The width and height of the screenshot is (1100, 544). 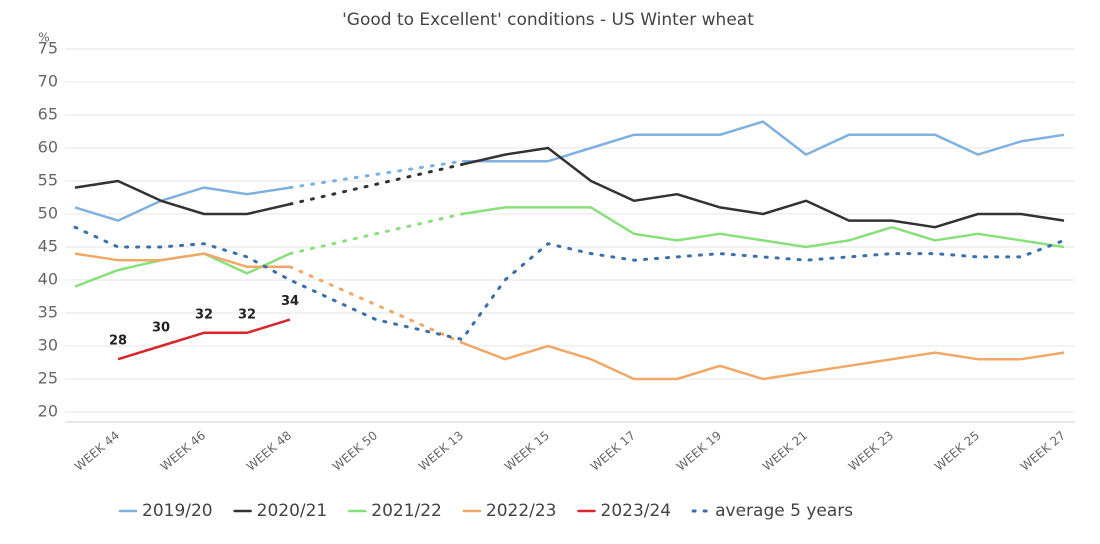 What do you see at coordinates (48, 246) in the screenshot?
I see `y-tick-label: 45` at bounding box center [48, 246].